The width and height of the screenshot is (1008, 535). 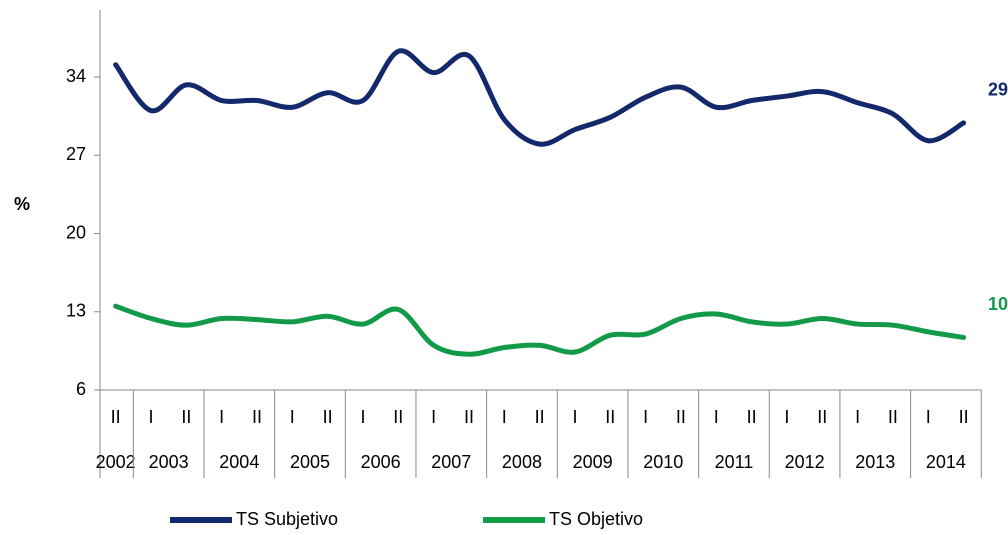 I want to click on x-group-label: 2008, so click(x=522, y=462).